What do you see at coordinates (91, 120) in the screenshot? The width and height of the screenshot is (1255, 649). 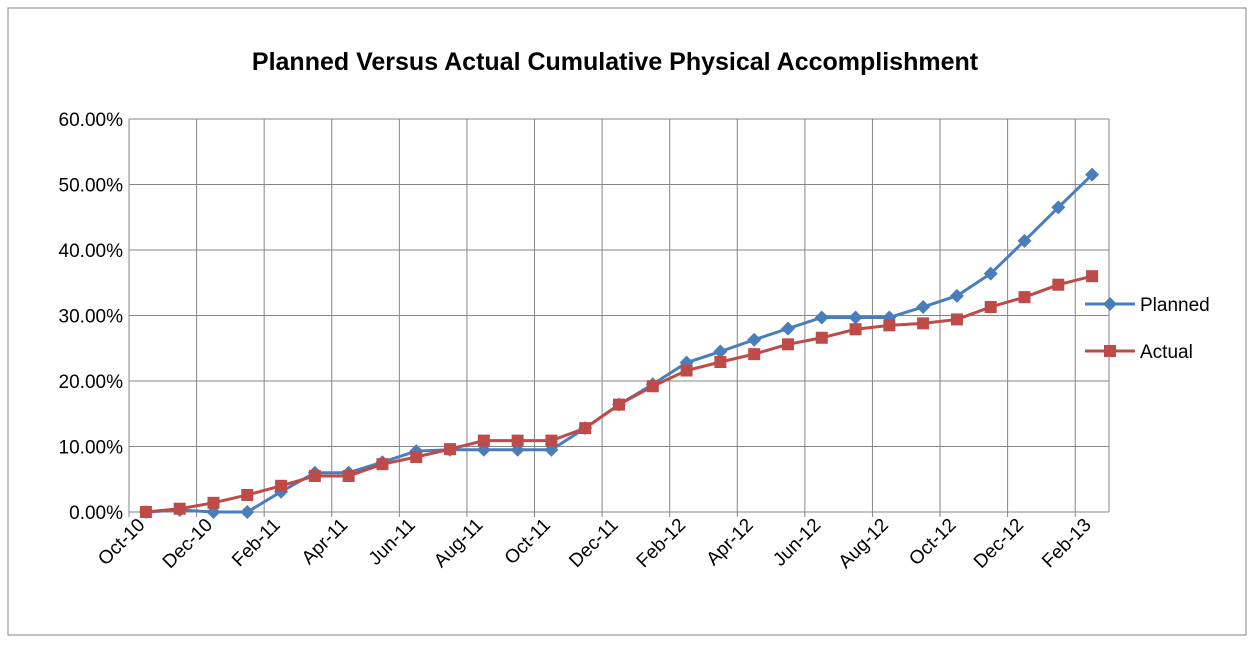 I see `y-tick-label: 60.00%` at bounding box center [91, 120].